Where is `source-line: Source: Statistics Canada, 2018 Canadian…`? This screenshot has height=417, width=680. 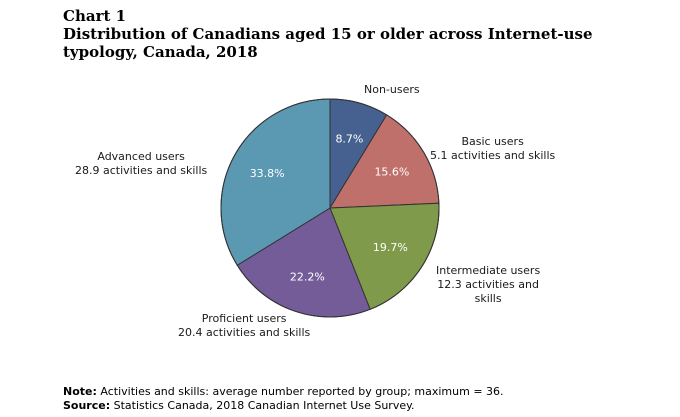
source-line: Source: Statistics Canada, 2018 Canadian… is located at coordinates (283, 406).